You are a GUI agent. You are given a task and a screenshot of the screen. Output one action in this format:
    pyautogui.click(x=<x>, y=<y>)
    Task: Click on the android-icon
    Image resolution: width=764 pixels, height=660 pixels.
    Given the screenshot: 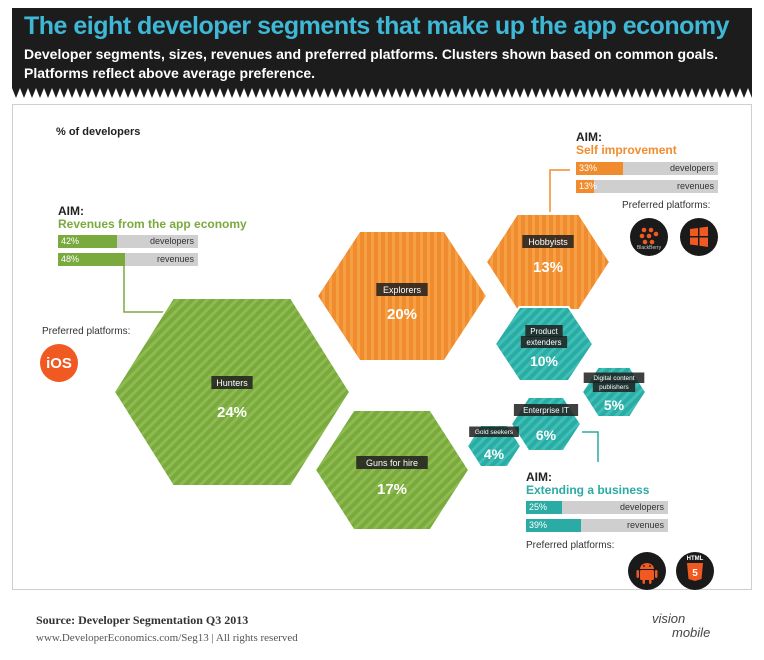 What is the action you would take?
    pyautogui.click(x=647, y=571)
    